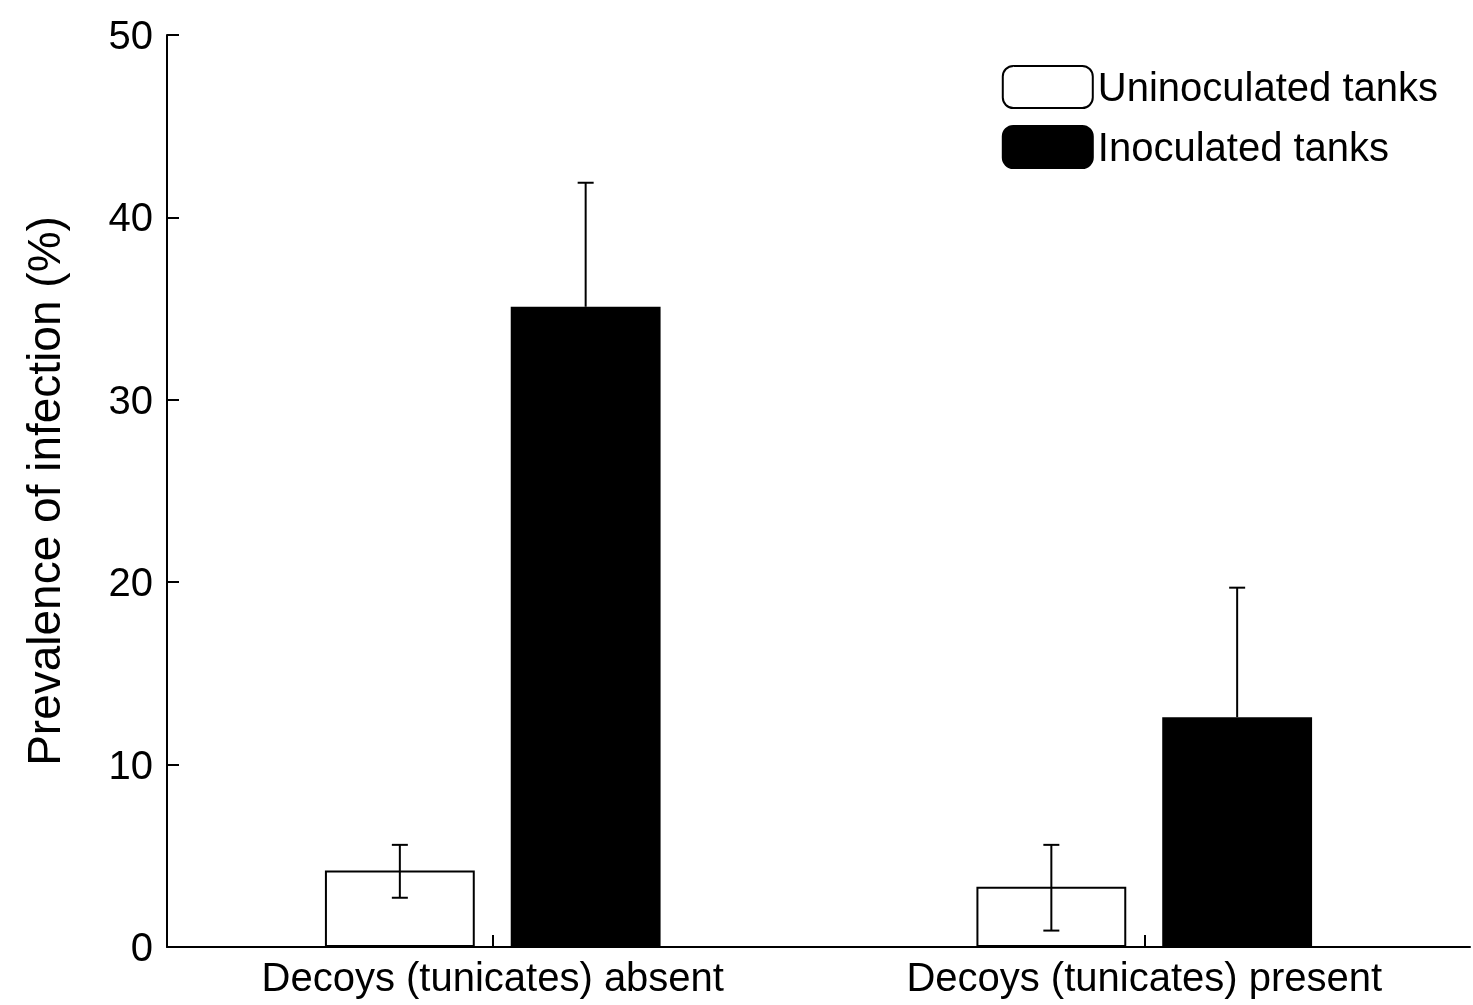  What do you see at coordinates (1243, 147) in the screenshot?
I see `legend-label: Inoculated tanks` at bounding box center [1243, 147].